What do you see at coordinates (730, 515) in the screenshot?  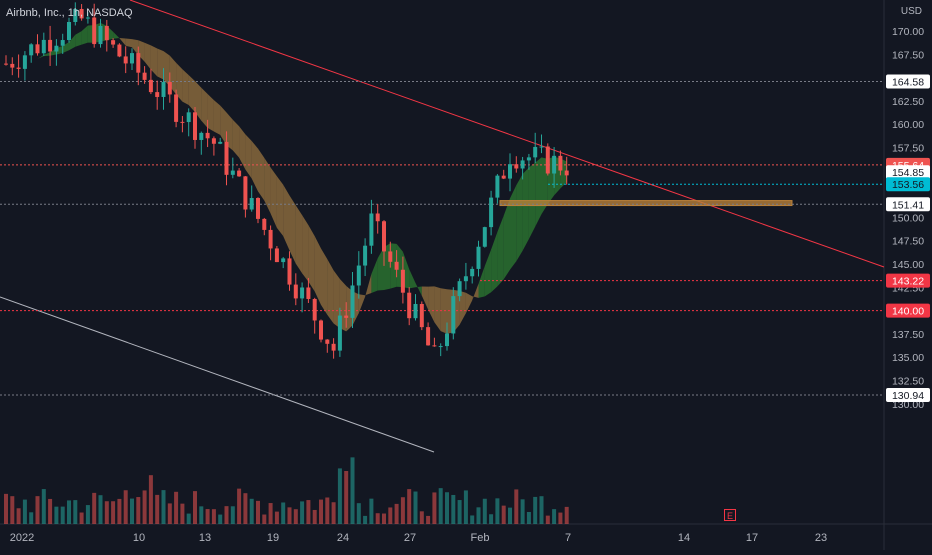 I see `earnings-badge: E` at bounding box center [730, 515].